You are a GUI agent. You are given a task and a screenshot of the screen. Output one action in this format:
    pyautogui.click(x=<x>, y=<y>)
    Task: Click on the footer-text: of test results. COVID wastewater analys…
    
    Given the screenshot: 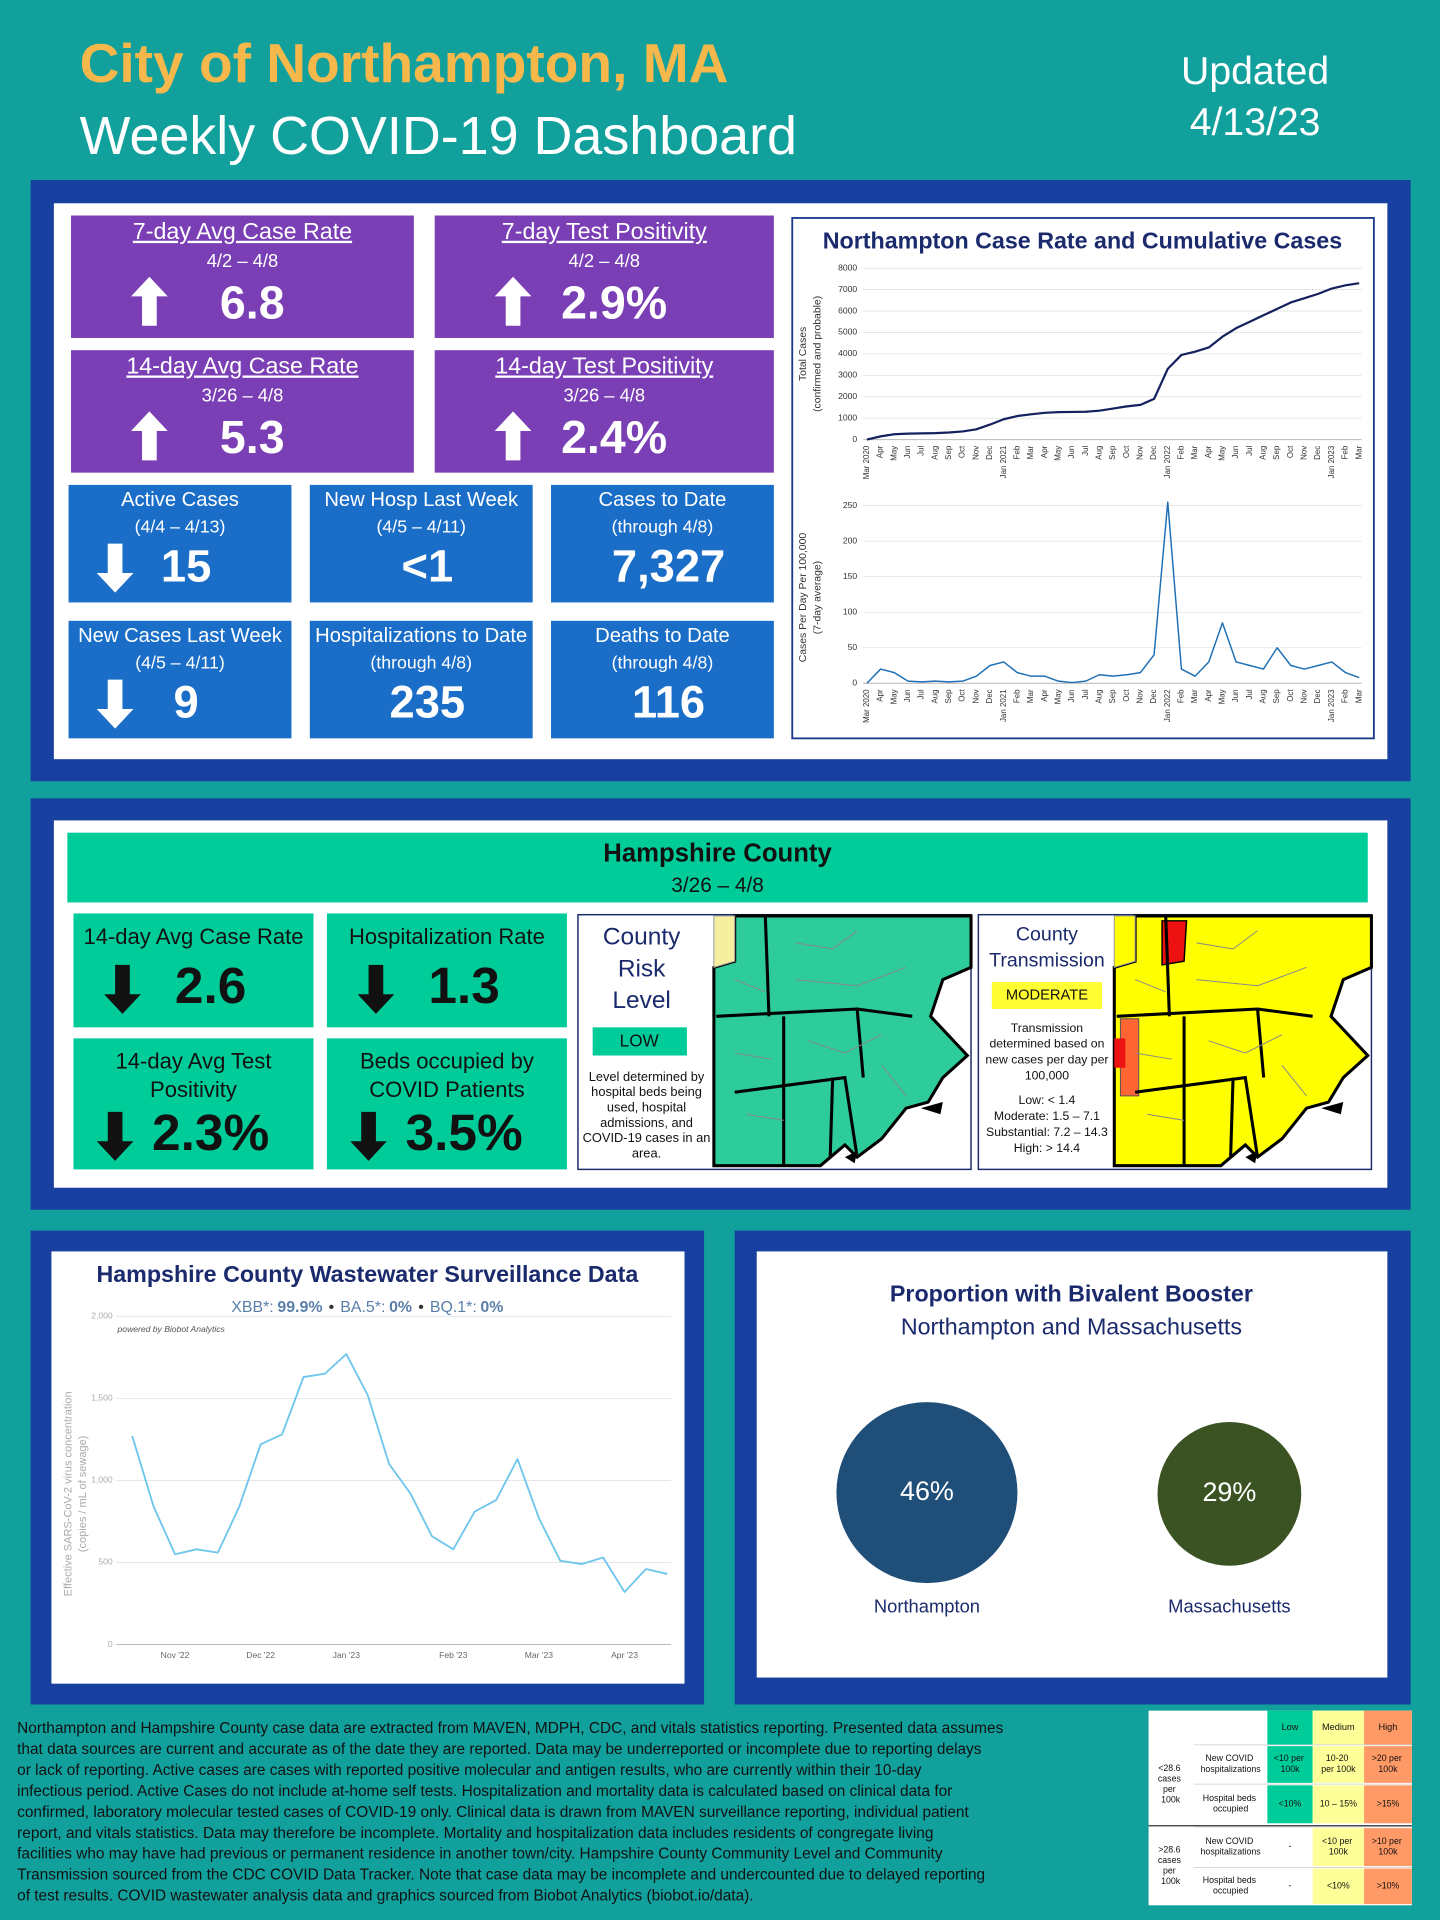 What is the action you would take?
    pyautogui.click(x=385, y=1896)
    